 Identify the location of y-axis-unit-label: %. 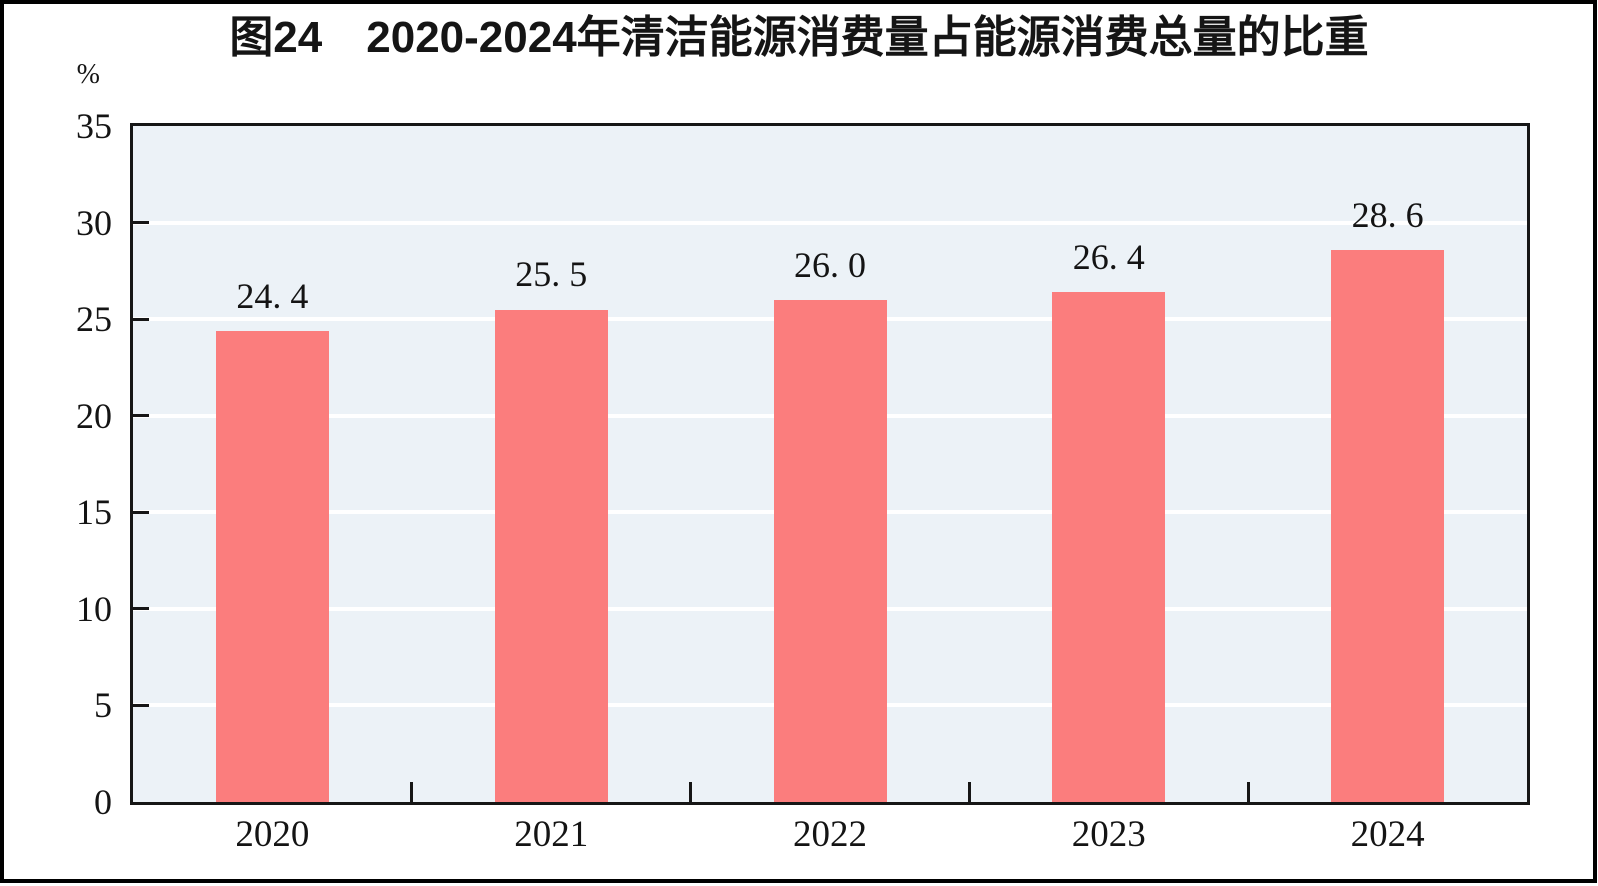
(88, 74).